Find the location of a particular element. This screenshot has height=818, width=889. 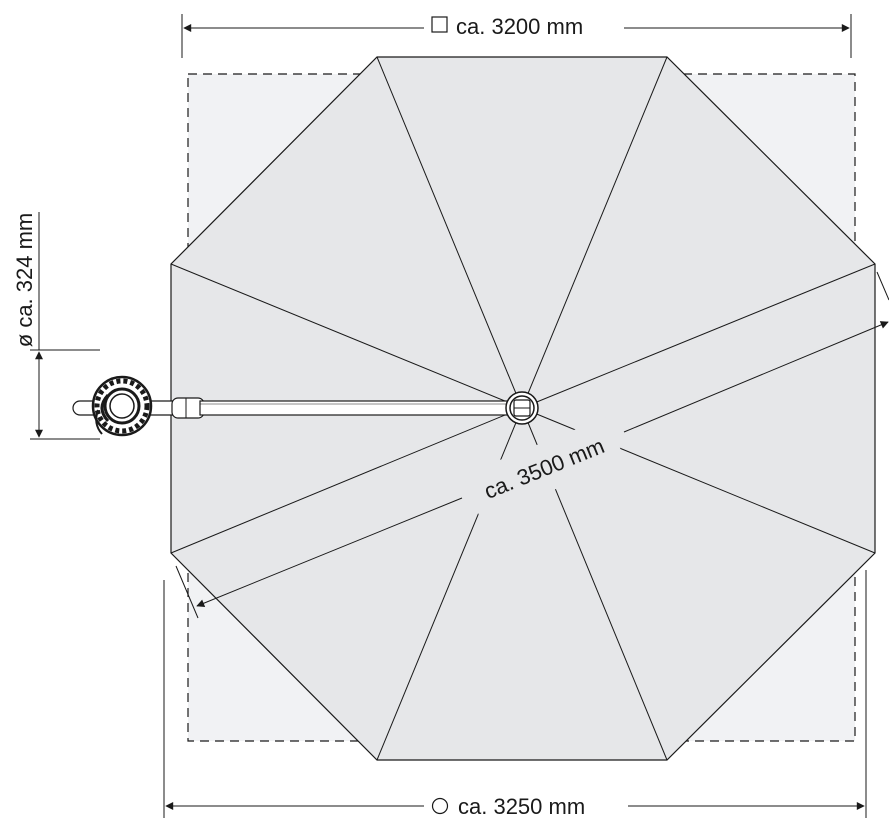

base-diameter-label: ø ca. 324 mm is located at coordinates (24, 280).